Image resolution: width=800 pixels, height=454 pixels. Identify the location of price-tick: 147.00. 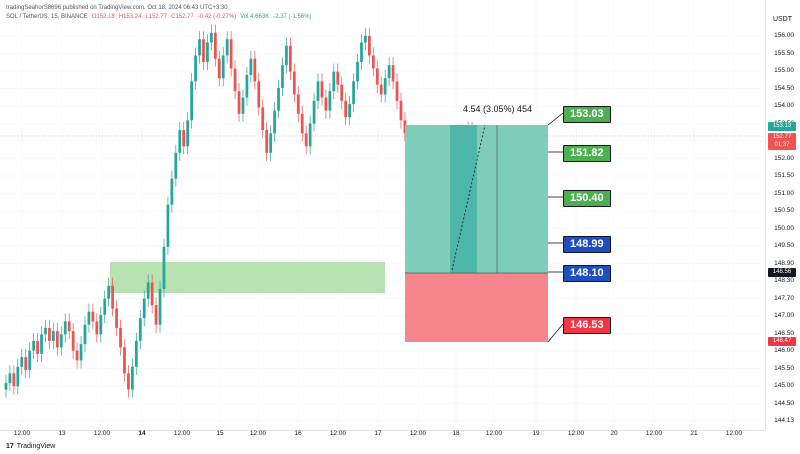
(784, 315).